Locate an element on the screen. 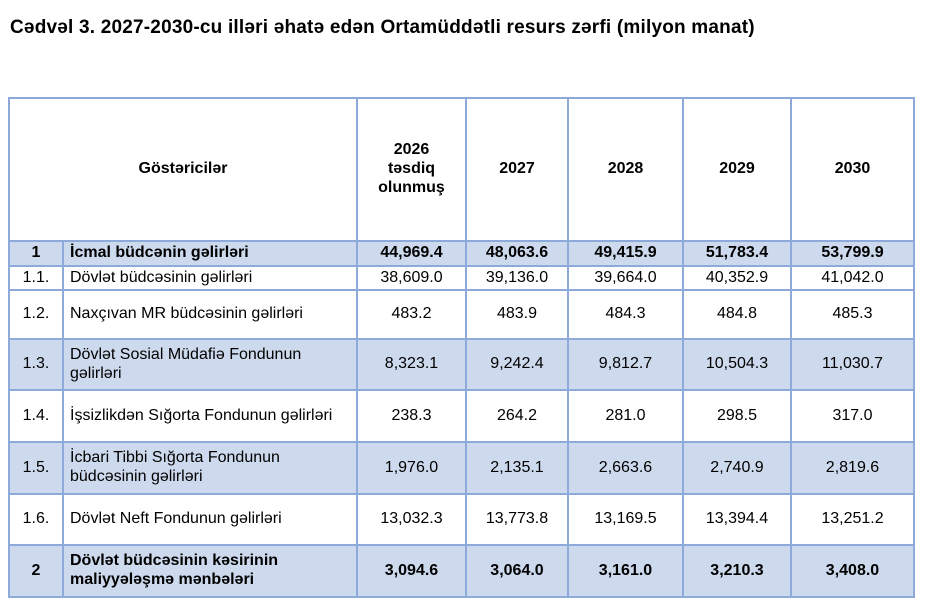  value-cell: 9,812.7 is located at coordinates (625, 364).